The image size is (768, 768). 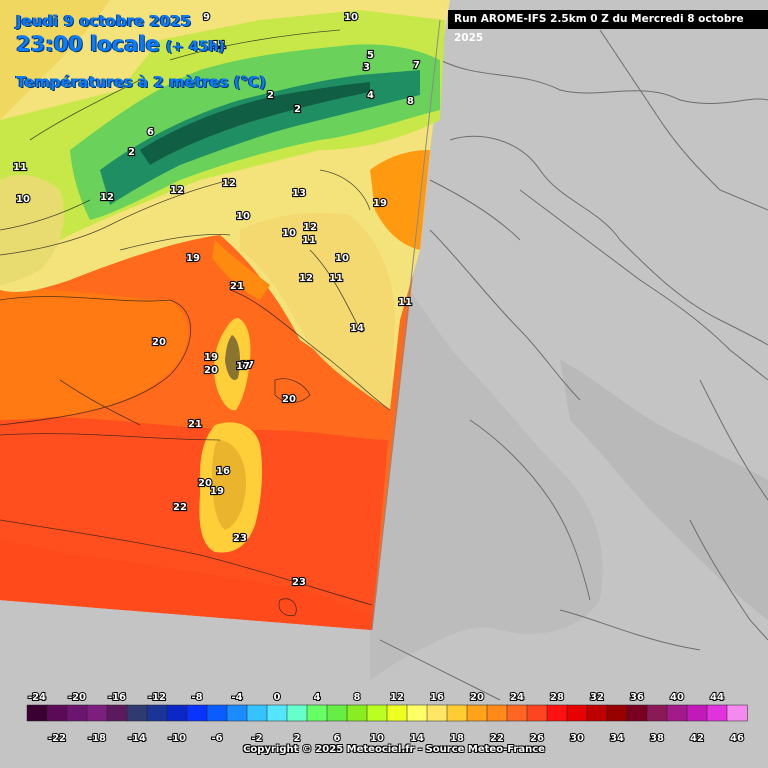 What do you see at coordinates (400, 200) in the screenshot?
I see `adriatic-warm` at bounding box center [400, 200].